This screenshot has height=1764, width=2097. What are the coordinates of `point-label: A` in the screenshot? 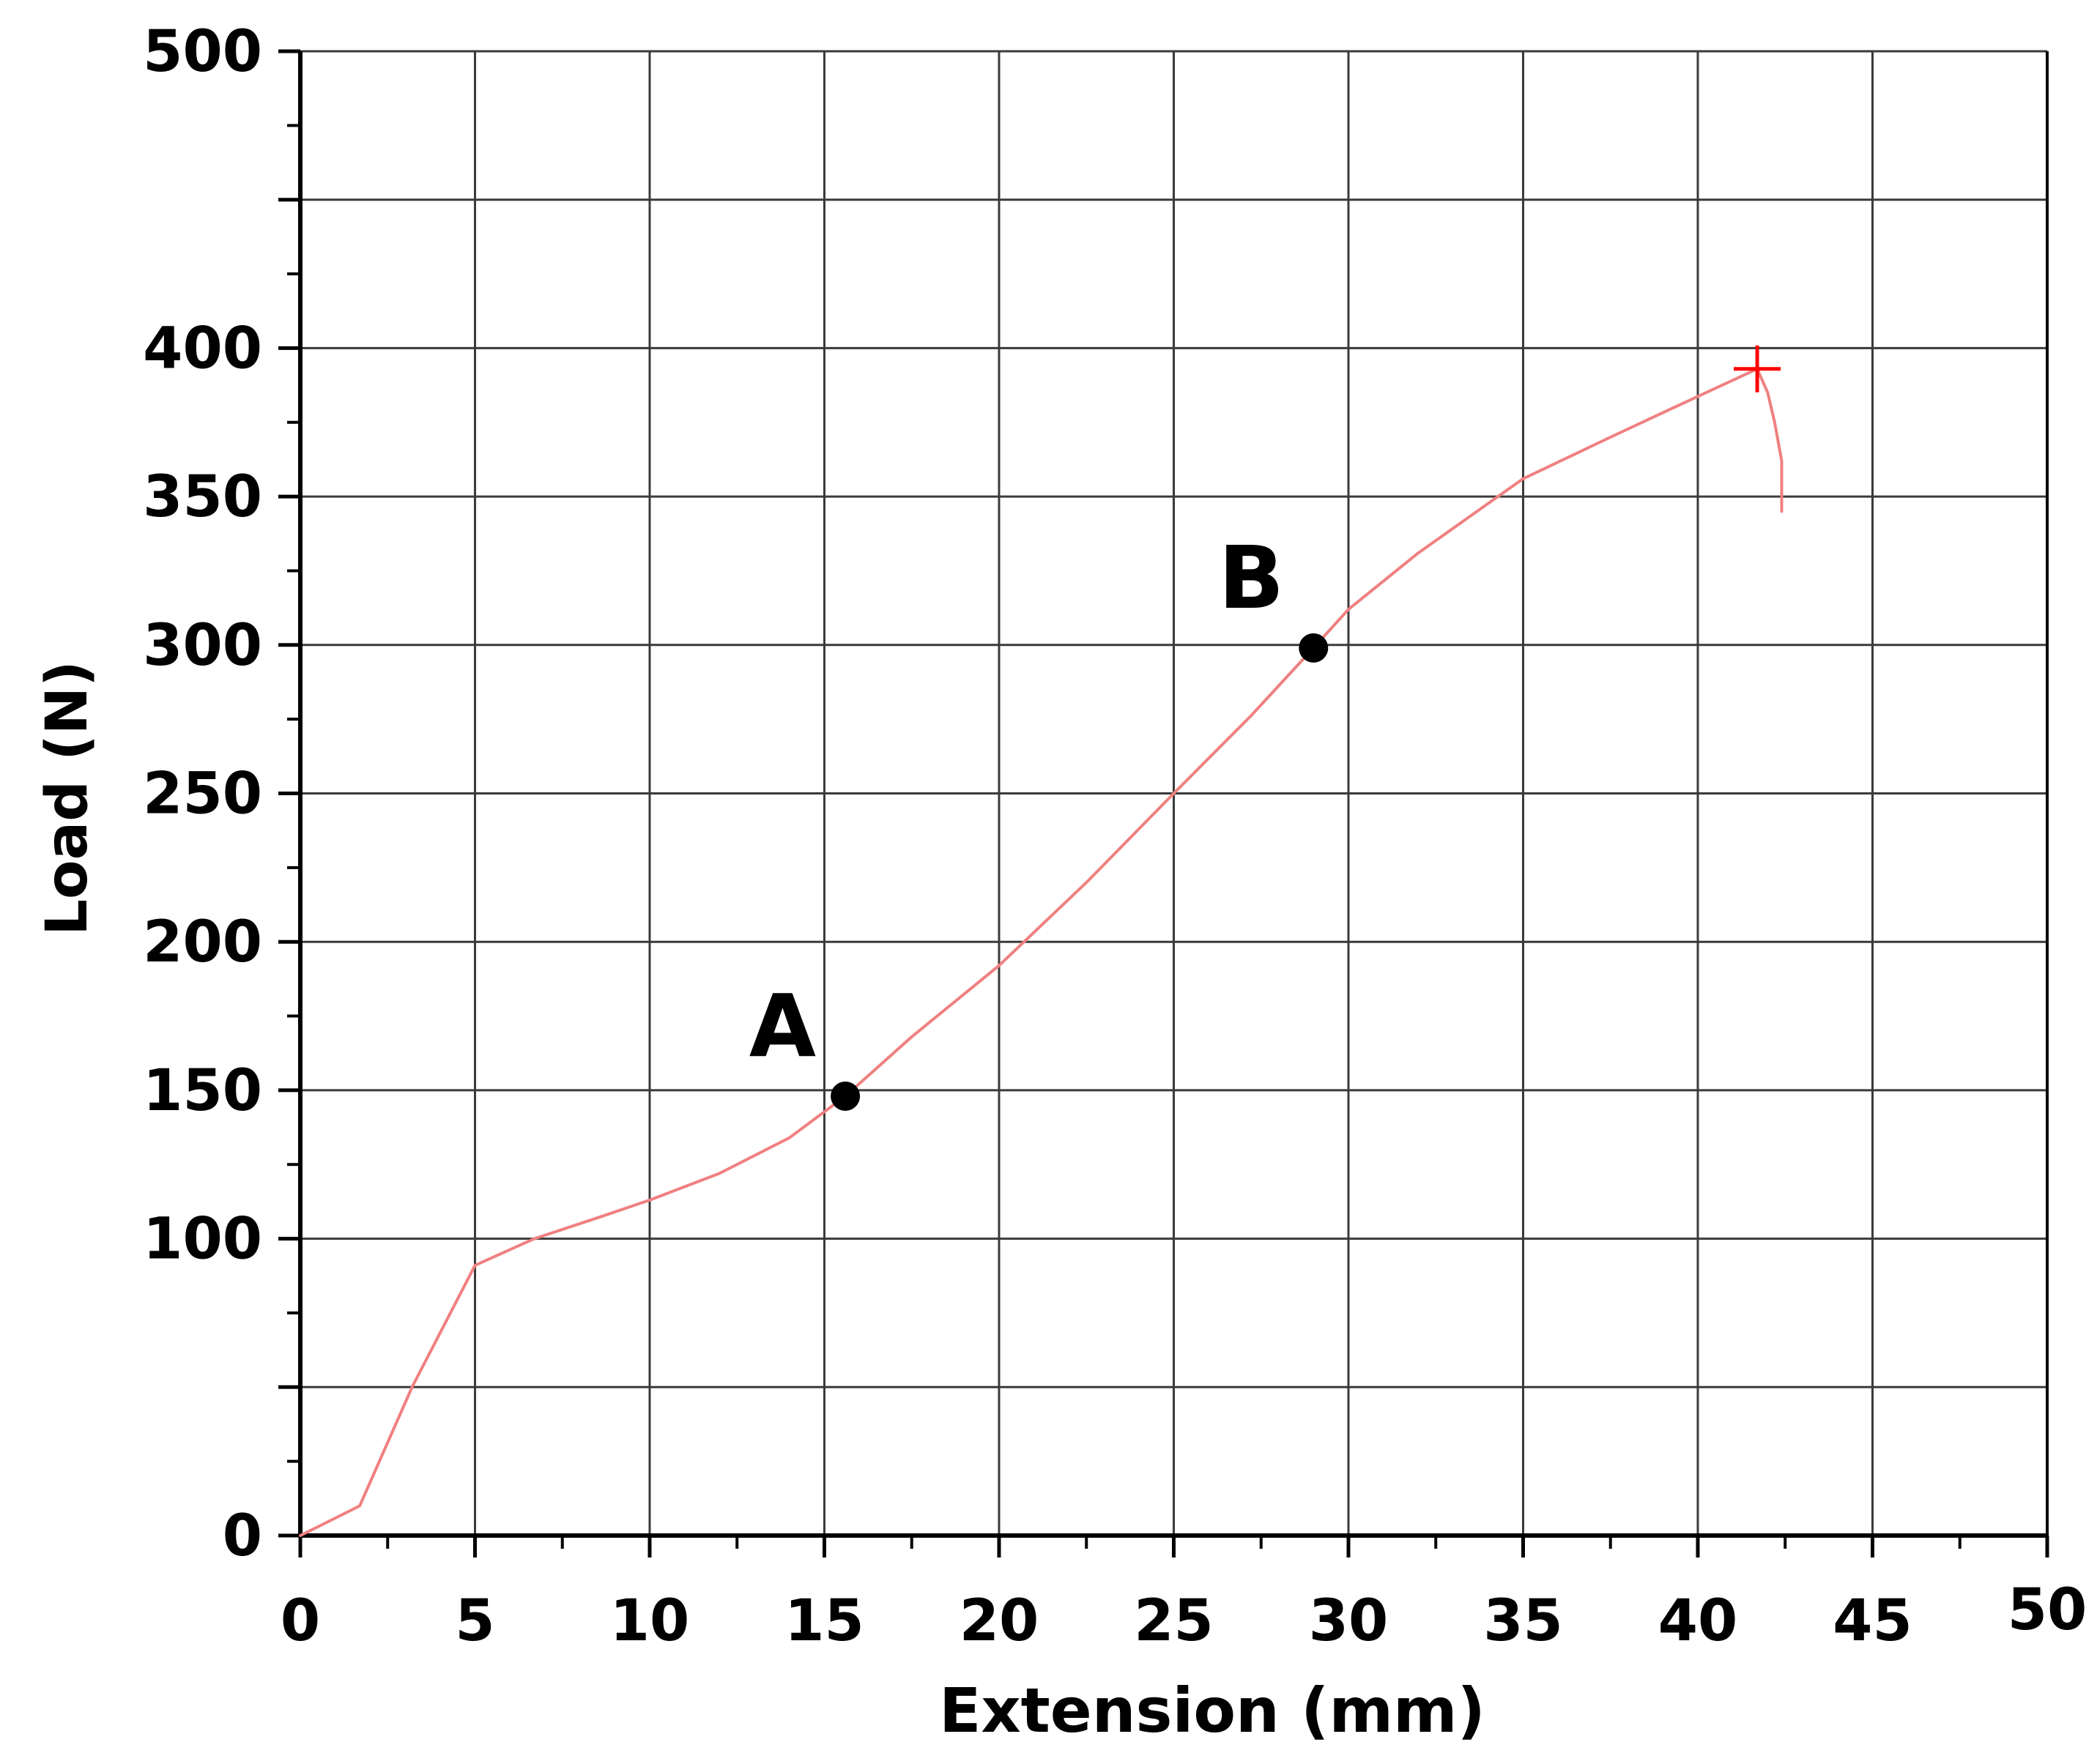 It's located at (782, 1025).